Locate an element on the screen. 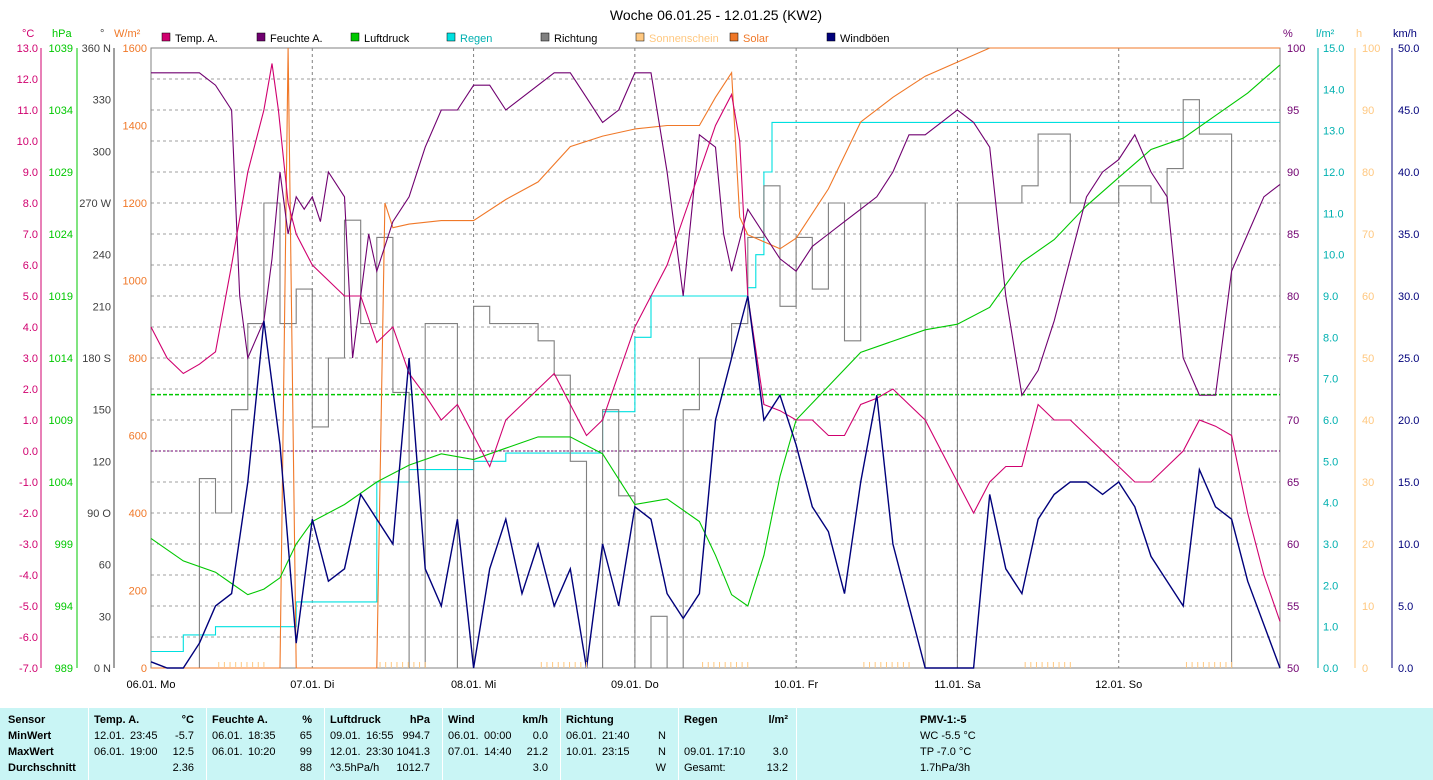 The image size is (1433, 780). tick-sun: 80 is located at coordinates (1368, 173).